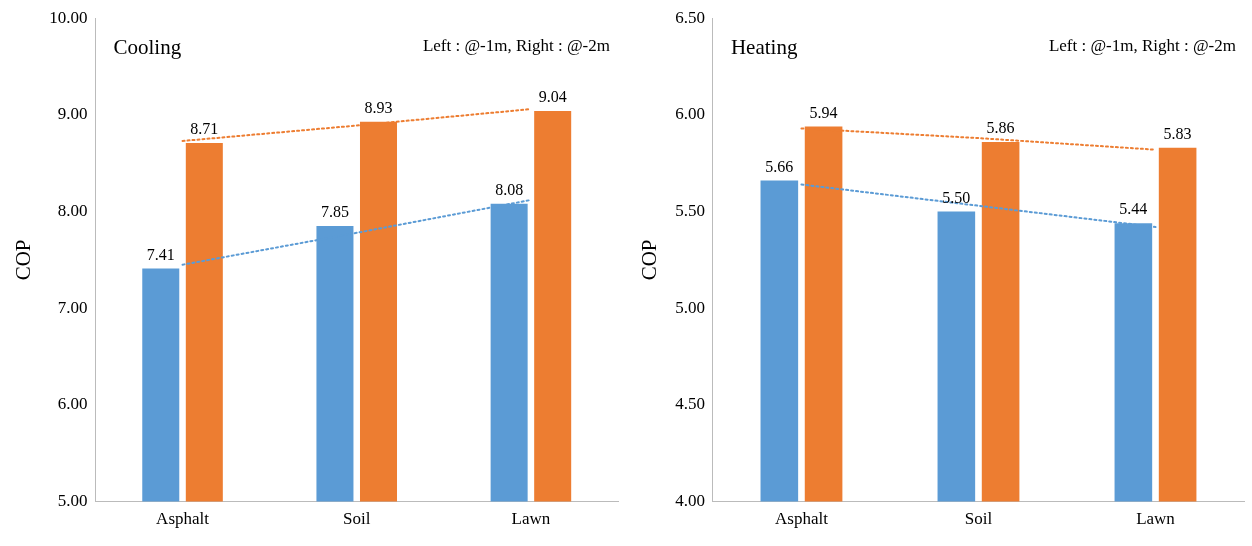 This screenshot has width=1252, height=546. What do you see at coordinates (334, 212) in the screenshot?
I see `data-label: 7.85` at bounding box center [334, 212].